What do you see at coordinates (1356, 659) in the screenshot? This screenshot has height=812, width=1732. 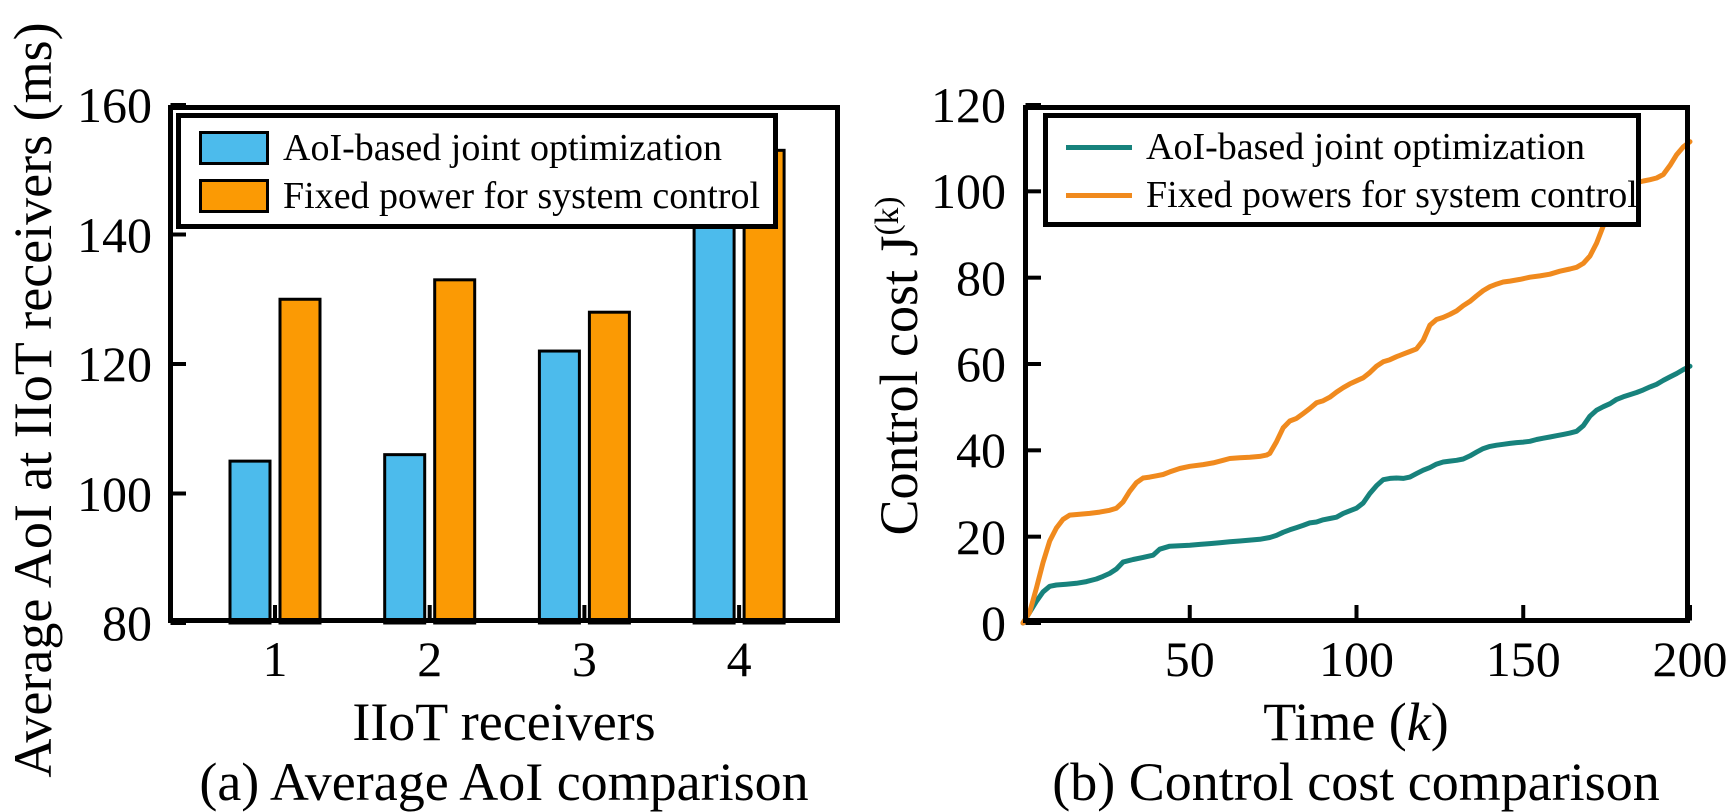 I see `right-x-tick-100: 100` at bounding box center [1356, 659].